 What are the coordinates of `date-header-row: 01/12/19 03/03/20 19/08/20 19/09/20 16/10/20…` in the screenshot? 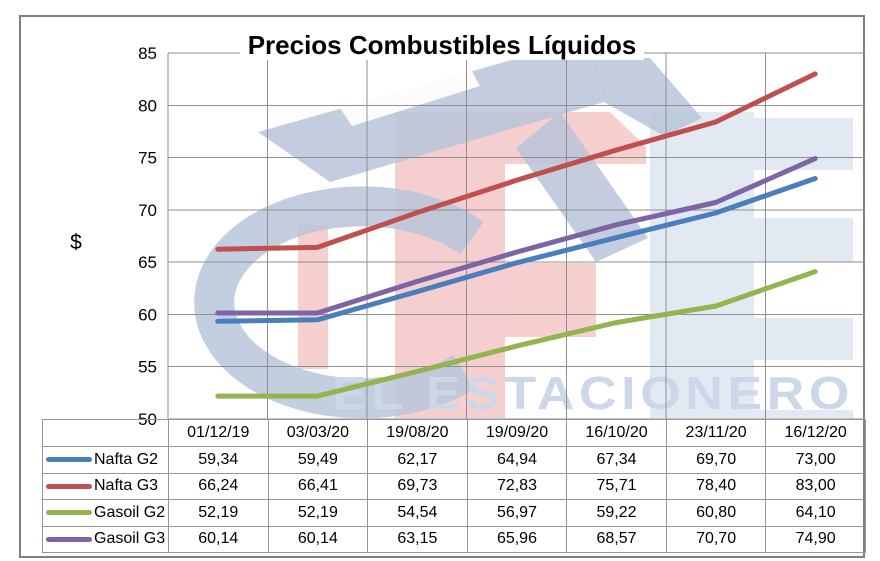 It's located at (454, 433).